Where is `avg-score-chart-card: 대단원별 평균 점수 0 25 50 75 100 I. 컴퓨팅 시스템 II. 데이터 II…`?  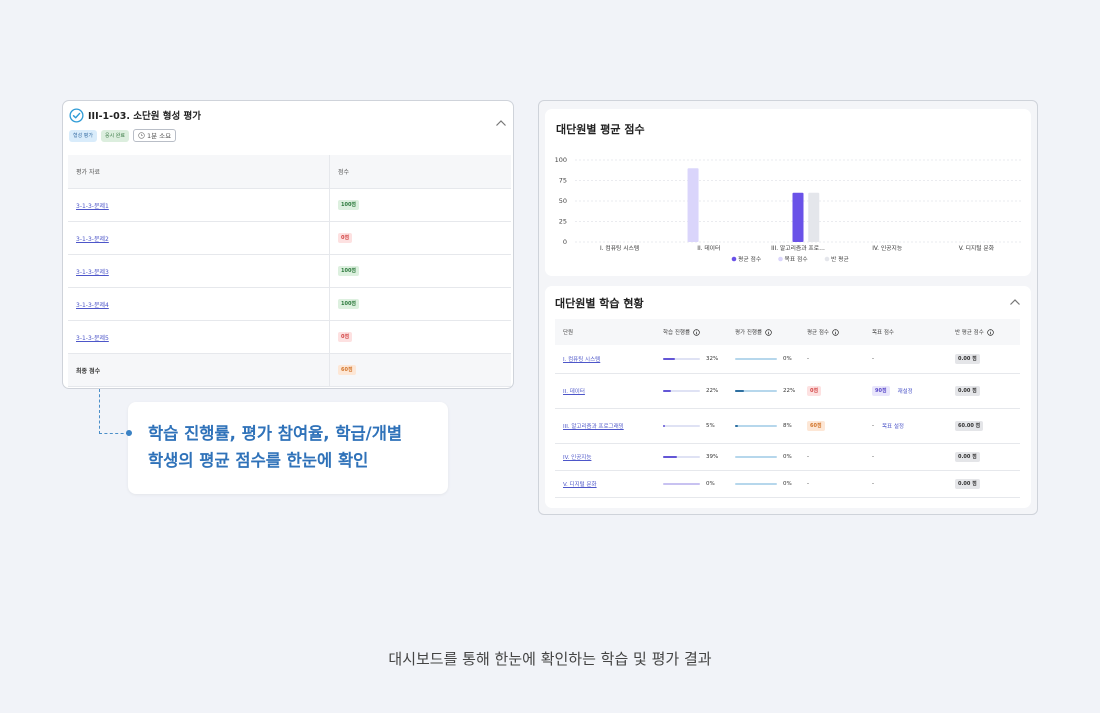 avg-score-chart-card: 대단원별 평균 점수 0 25 50 75 100 I. 컴퓨팅 시스템 II. 데이터 II… is located at coordinates (788, 192).